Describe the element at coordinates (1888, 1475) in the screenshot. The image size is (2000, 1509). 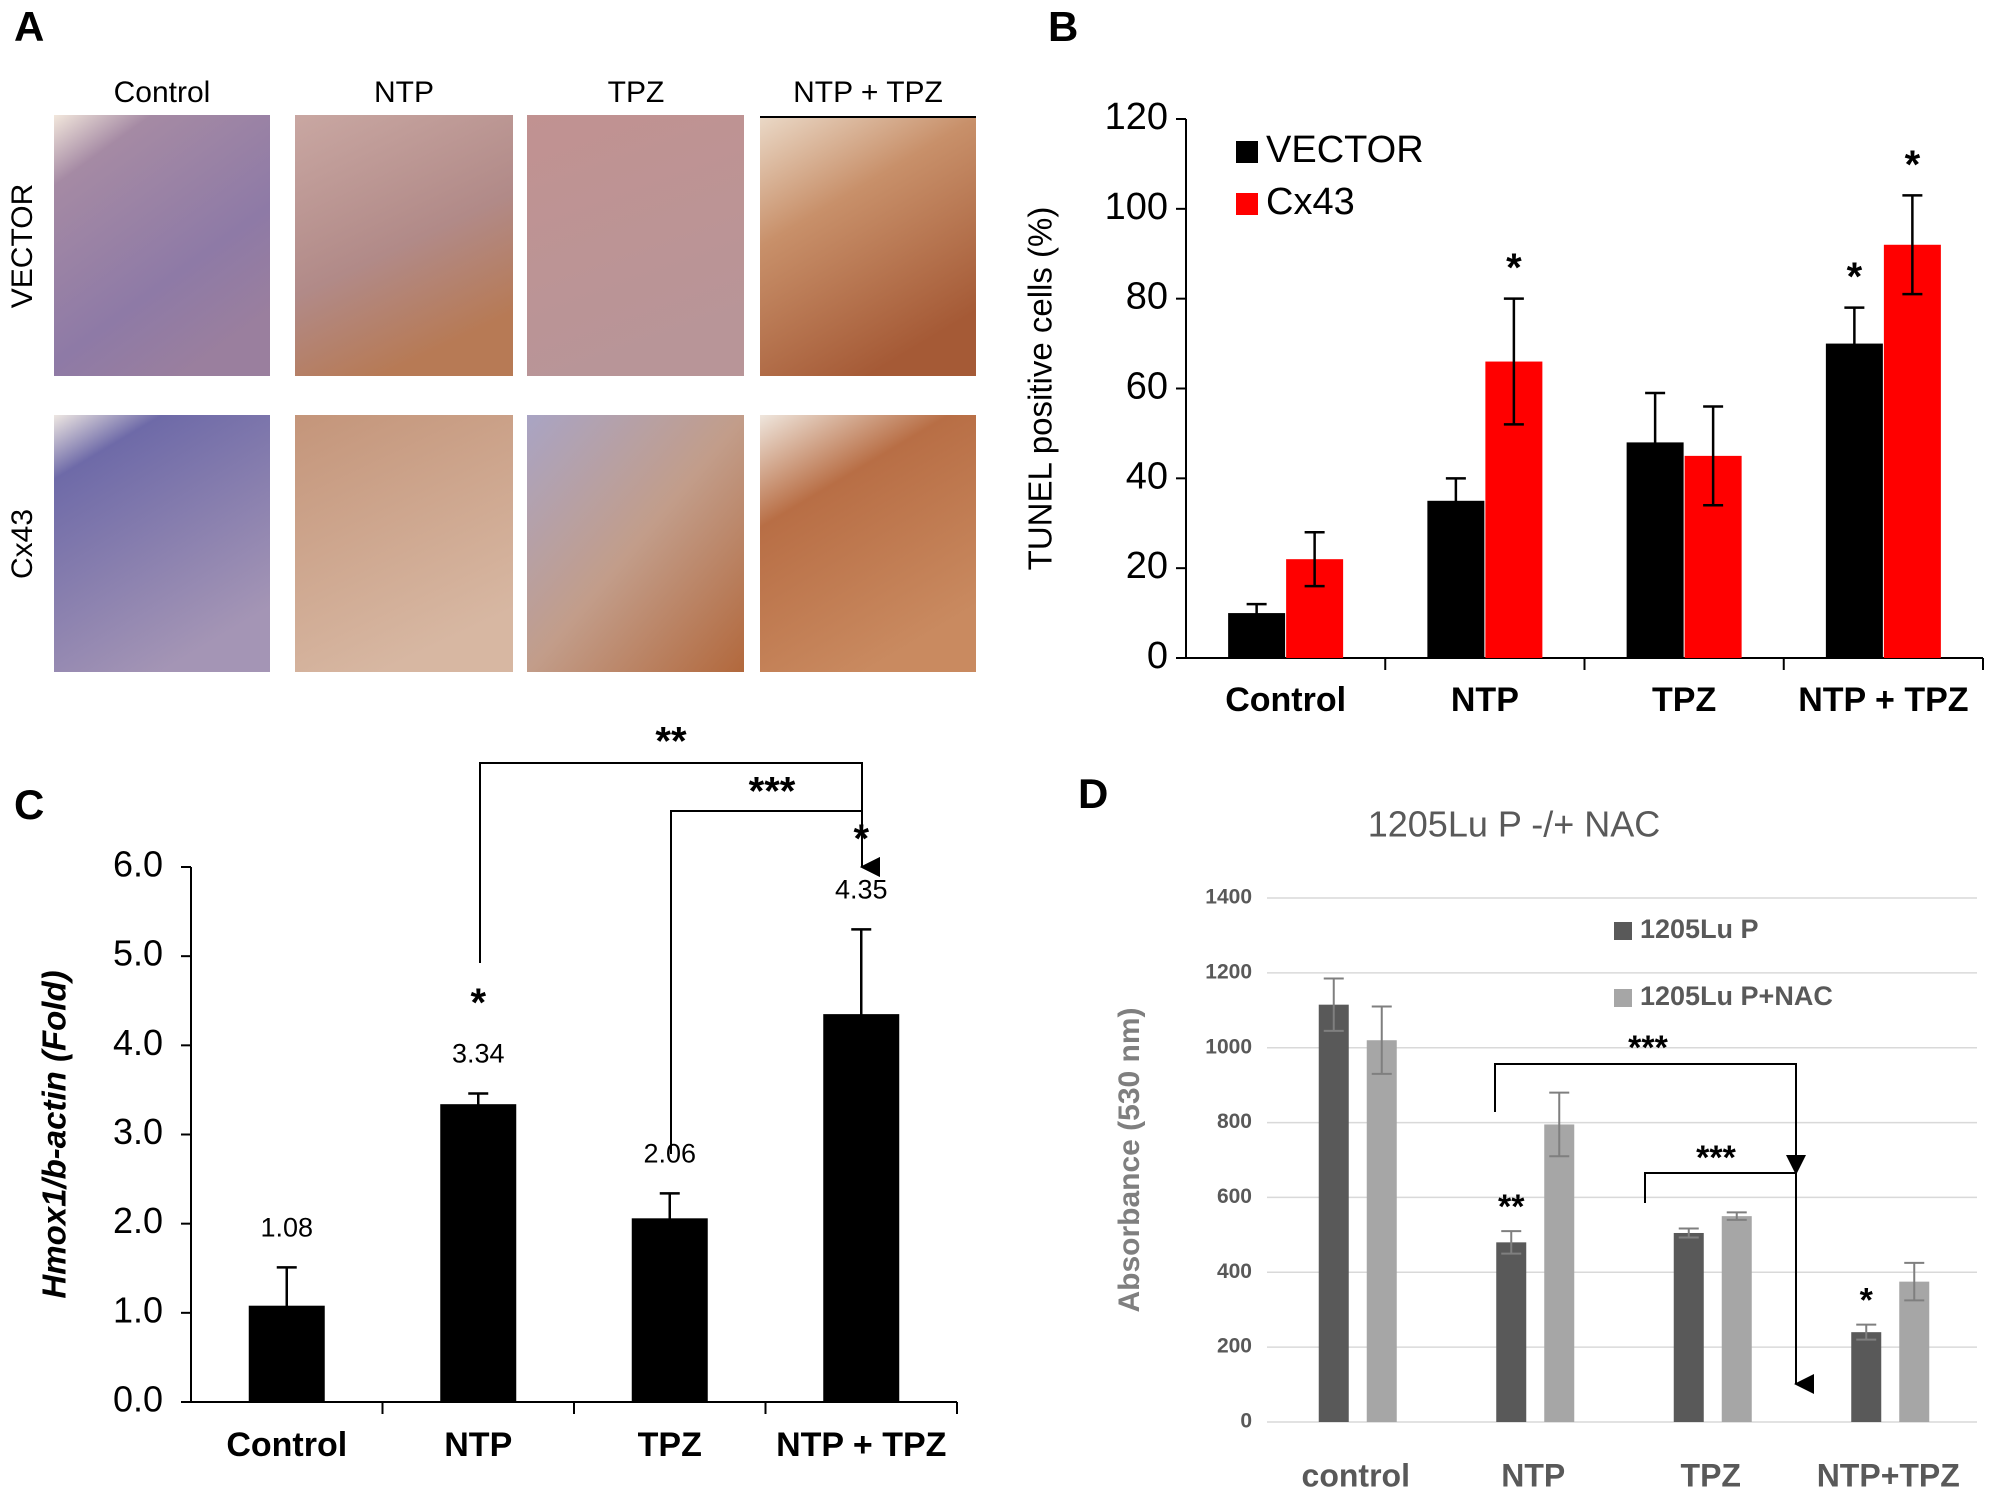
I see `x-tick-label: NTP+TPZ` at that location.